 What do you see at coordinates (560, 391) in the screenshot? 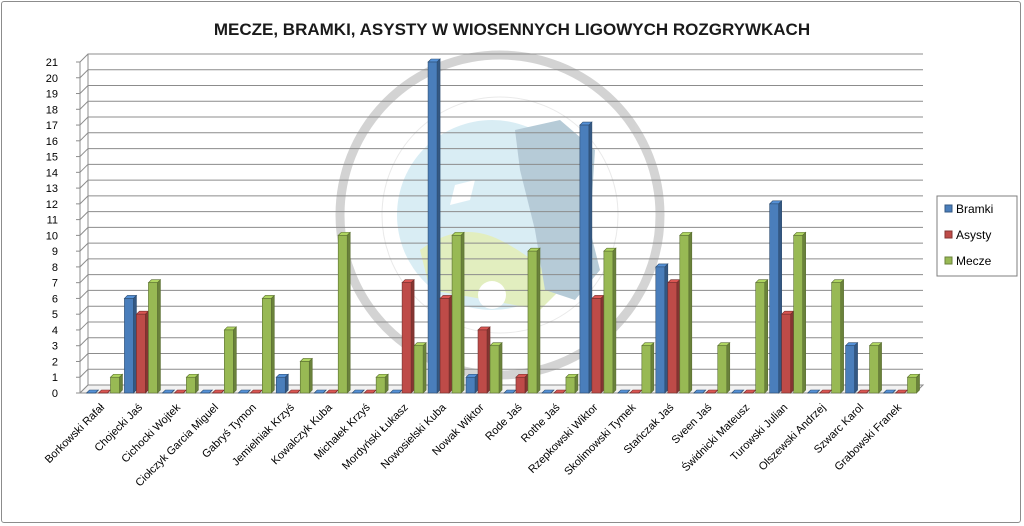
I see `bar-asysty-rothe-jas` at bounding box center [560, 391].